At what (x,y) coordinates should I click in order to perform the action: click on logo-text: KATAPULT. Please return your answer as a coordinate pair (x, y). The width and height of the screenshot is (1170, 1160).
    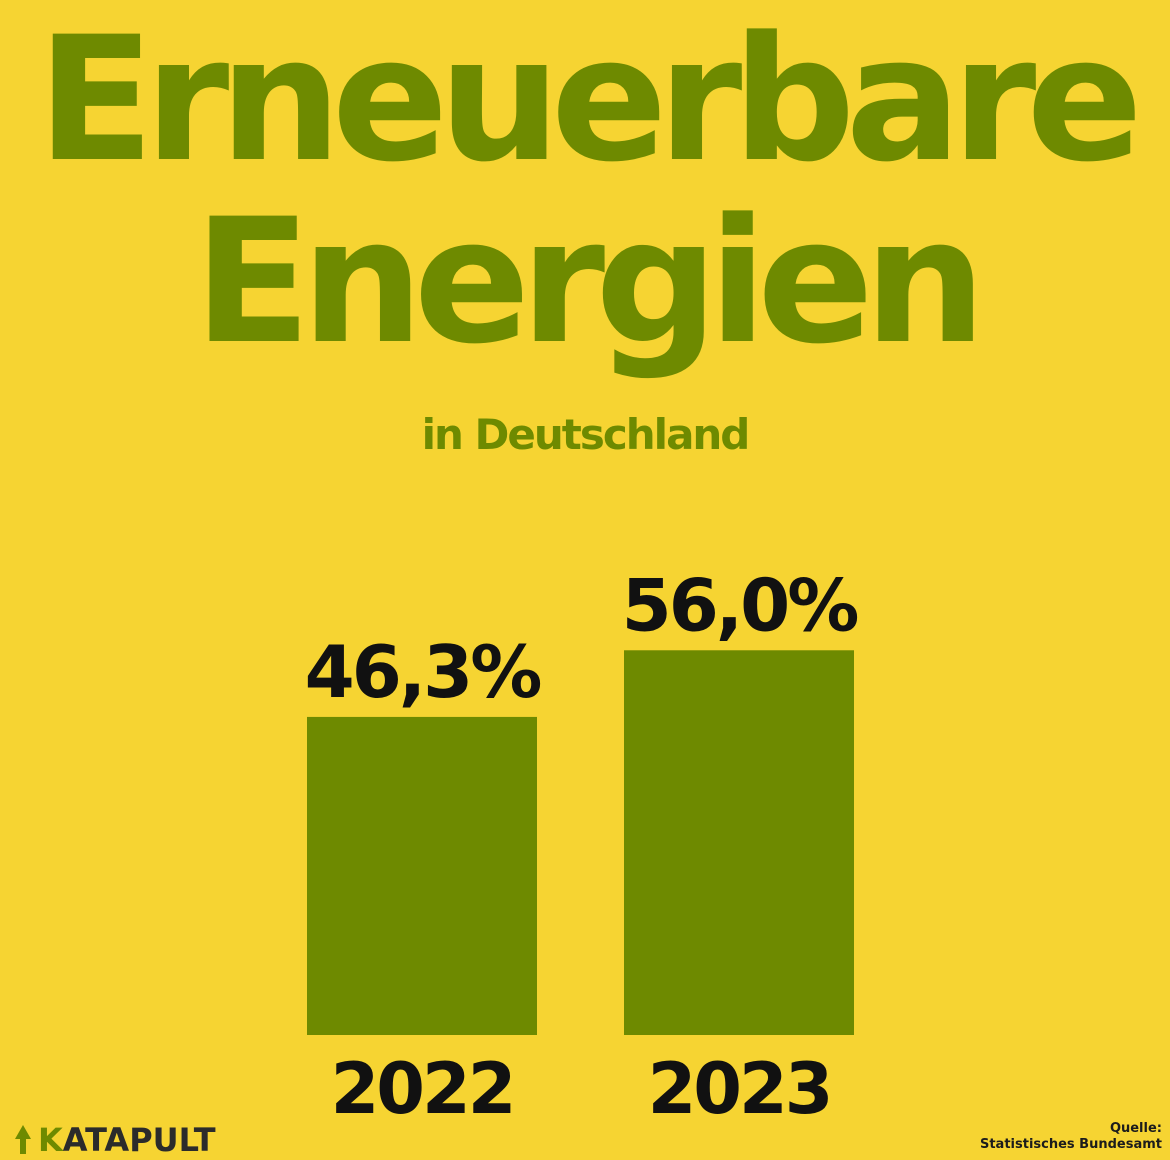
    Looking at the image, I should click on (127, 1140).